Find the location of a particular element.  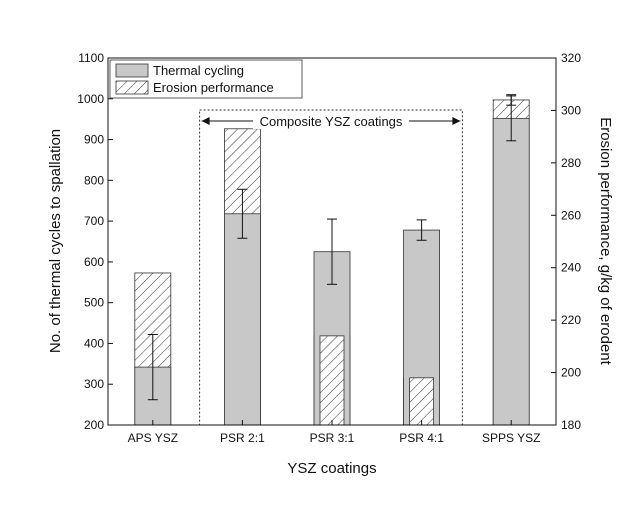

y-right-tick-label-6: 300 is located at coordinates (571, 110).